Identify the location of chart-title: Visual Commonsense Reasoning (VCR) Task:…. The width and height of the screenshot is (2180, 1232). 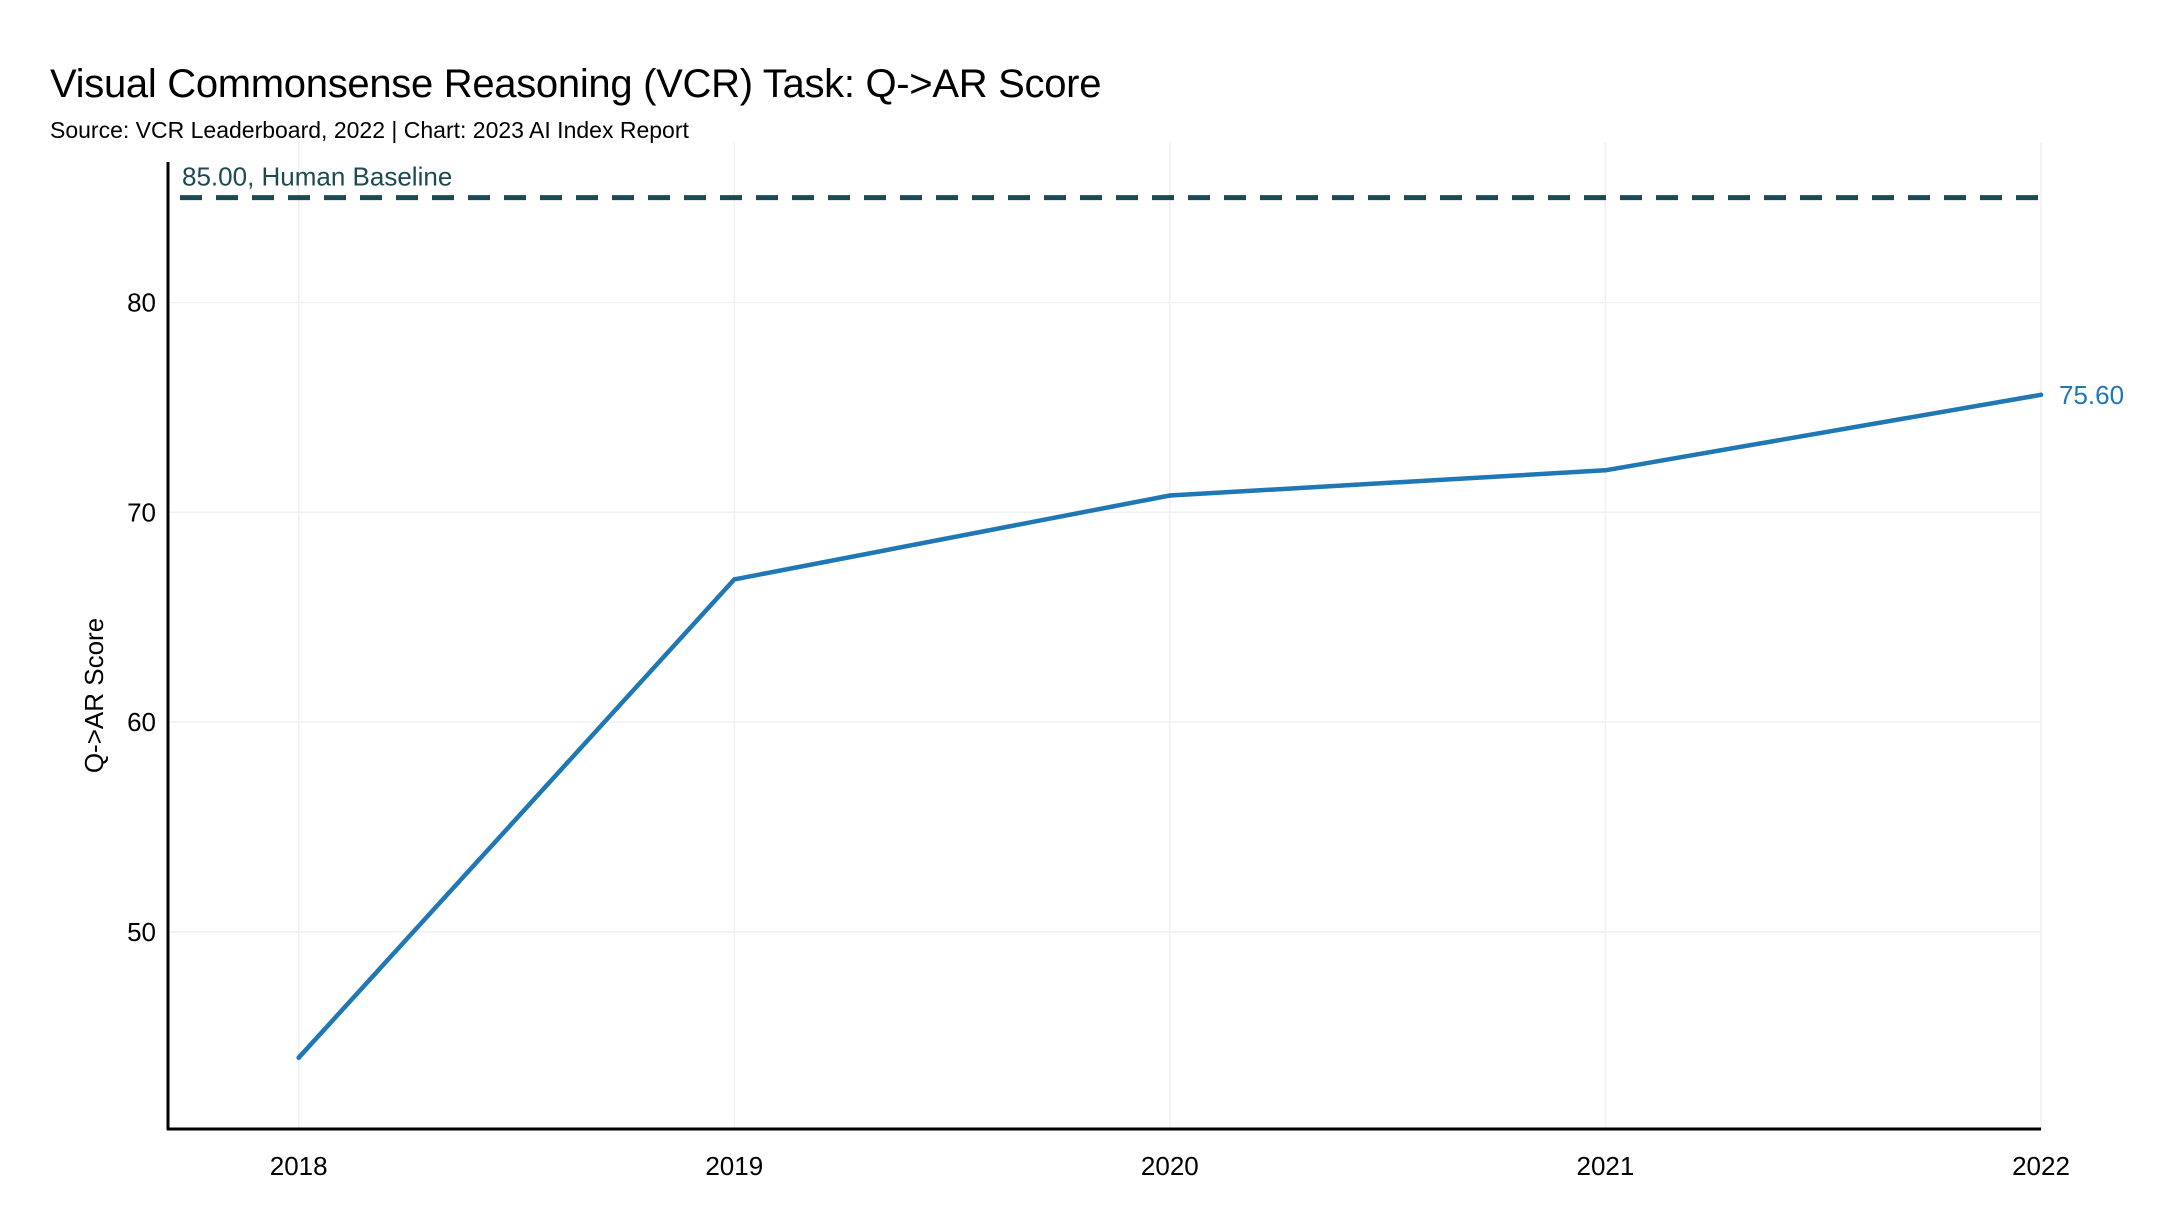
(576, 84).